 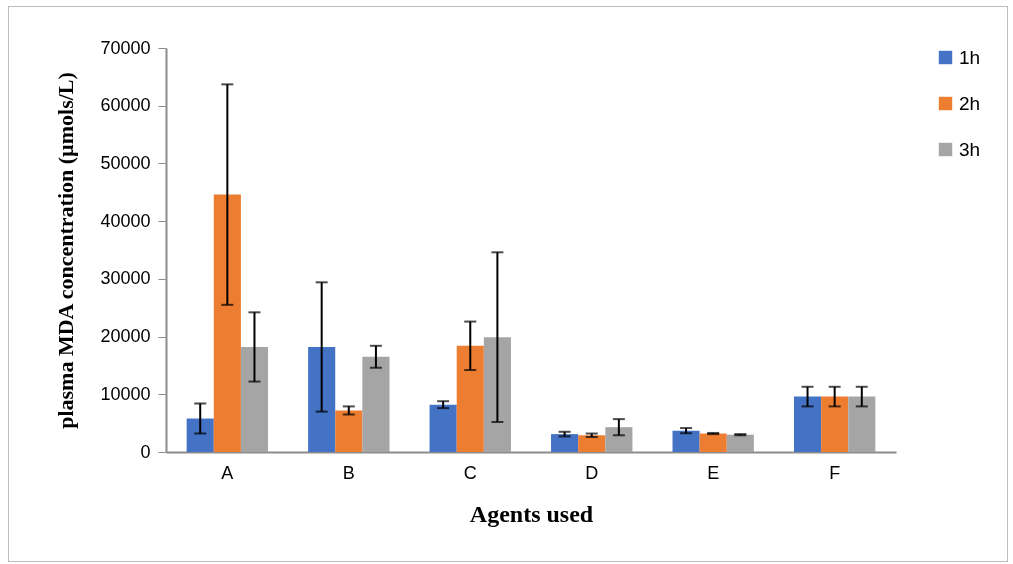 I want to click on y-tick-label: 60000, so click(x=125, y=105).